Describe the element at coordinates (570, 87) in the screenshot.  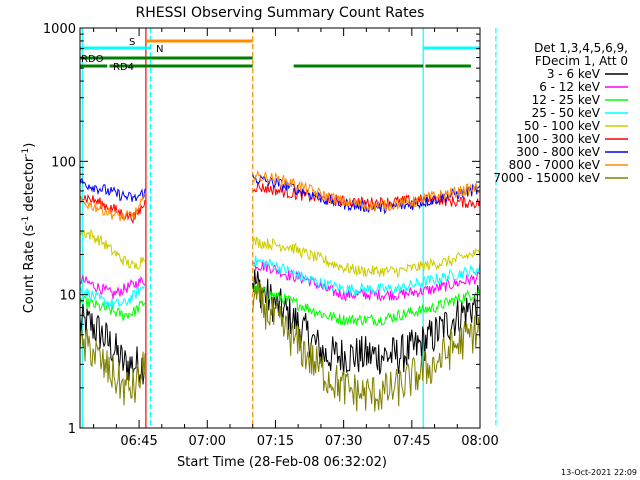
I see `legend-entry: 6 - 12 keV` at that location.